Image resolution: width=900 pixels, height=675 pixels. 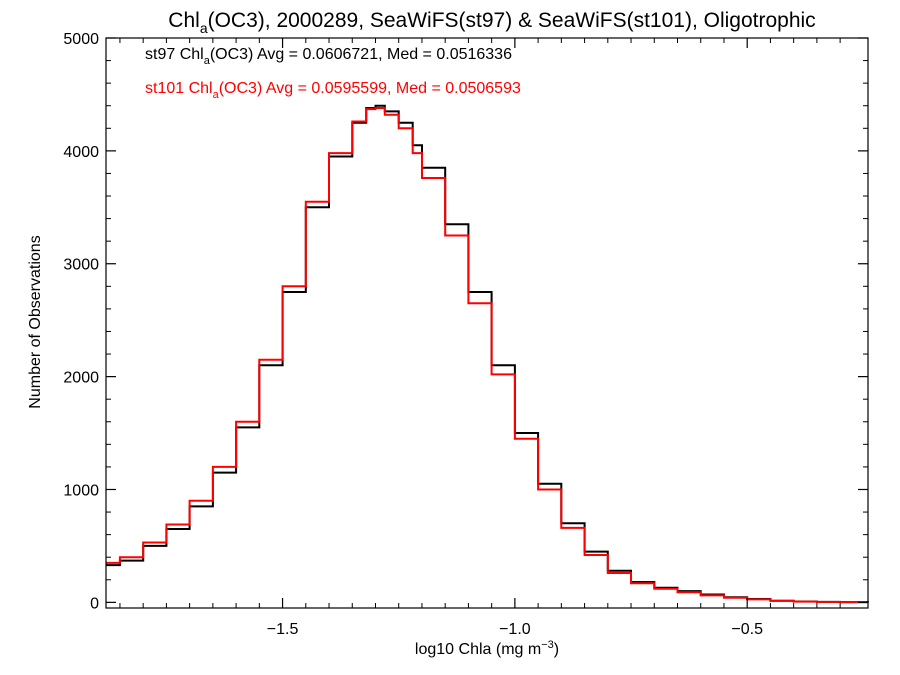 I want to click on y-tick-label: 1000, so click(x=81, y=490).